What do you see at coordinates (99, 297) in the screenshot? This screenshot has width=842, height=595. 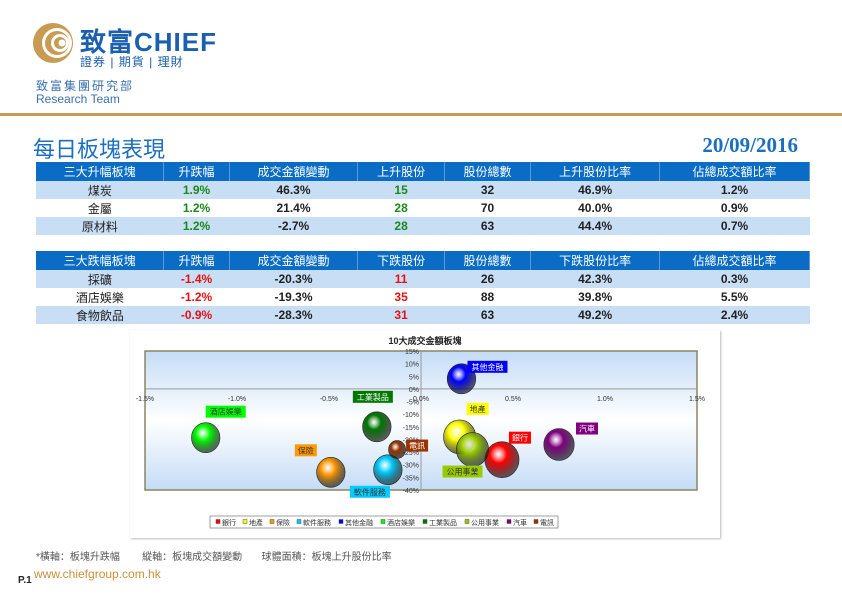 I see `table-cell: 酒店娛樂` at bounding box center [99, 297].